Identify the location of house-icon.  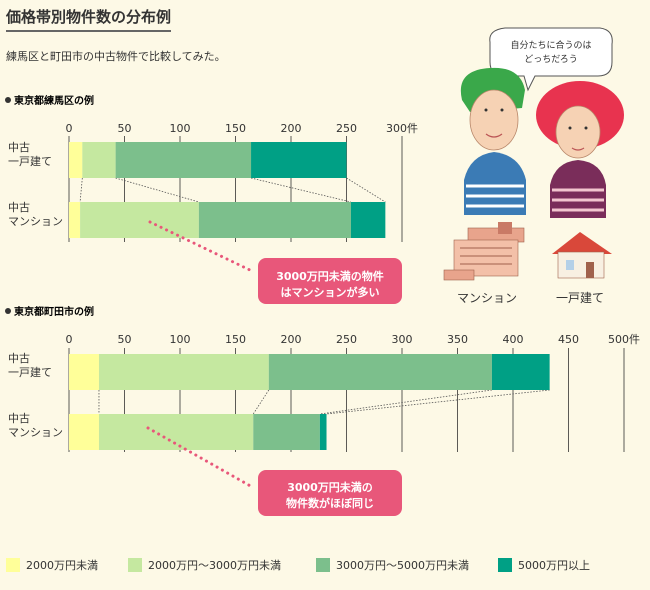
(582, 255).